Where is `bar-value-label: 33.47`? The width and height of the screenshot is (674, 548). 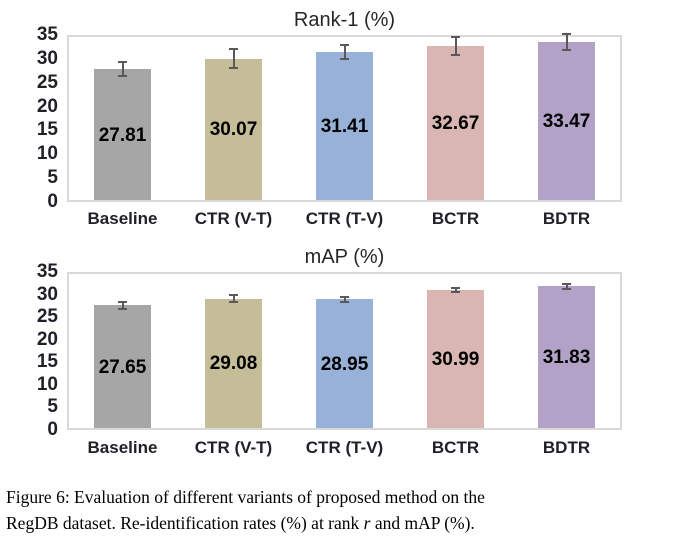
bar-value-label: 33.47 is located at coordinates (566, 122).